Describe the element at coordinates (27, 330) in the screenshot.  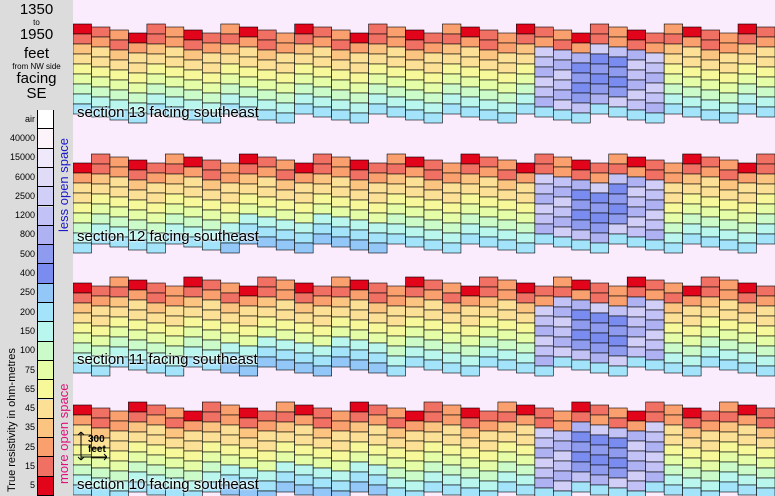
I see `legend-label: 150` at that location.